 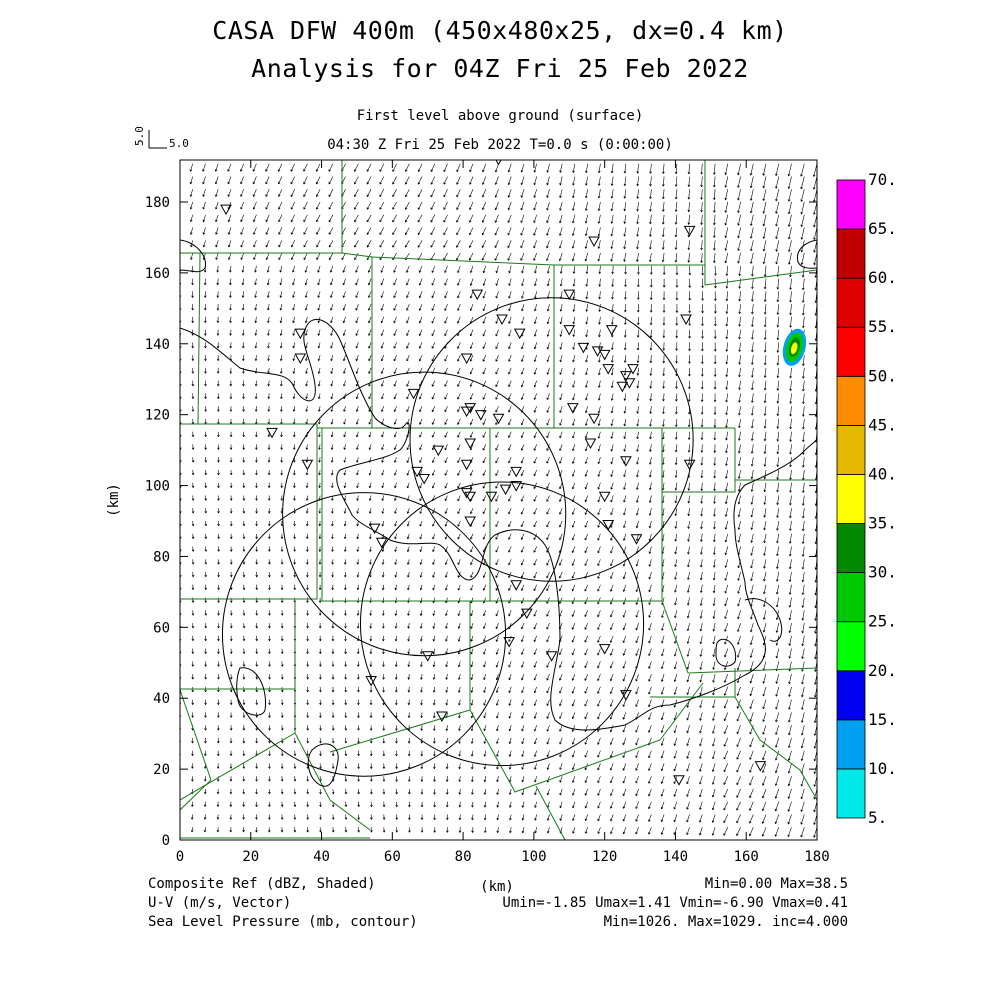 I want to click on colorbar-label: 40., so click(x=882, y=473).